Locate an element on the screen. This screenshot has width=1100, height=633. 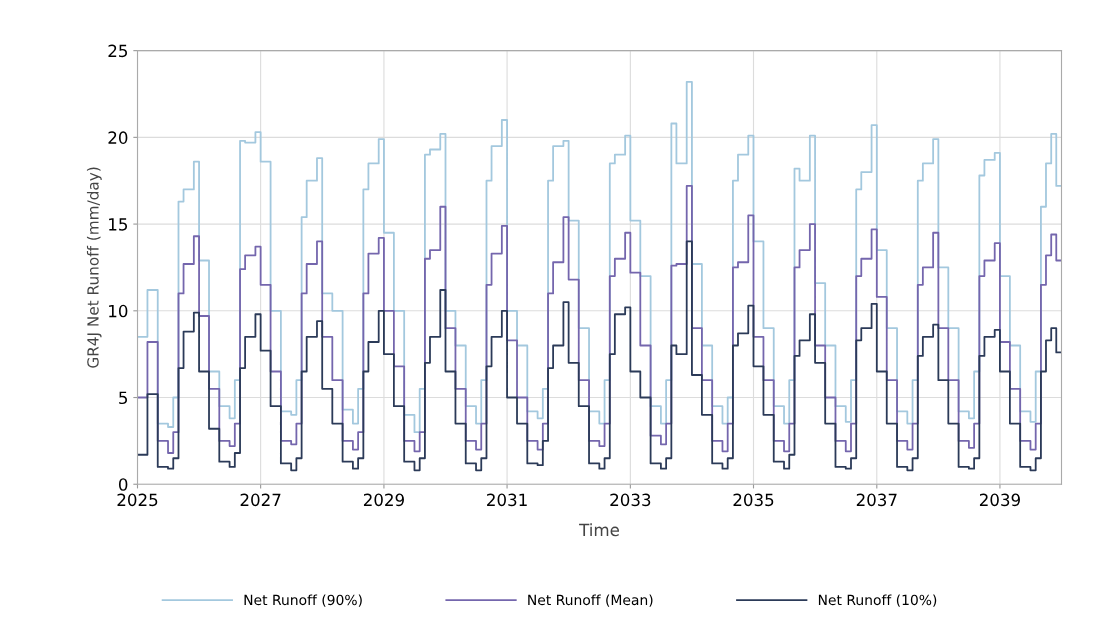
y-axis-title: GR4J Net Runoff (mm/day) is located at coordinates (94, 267).